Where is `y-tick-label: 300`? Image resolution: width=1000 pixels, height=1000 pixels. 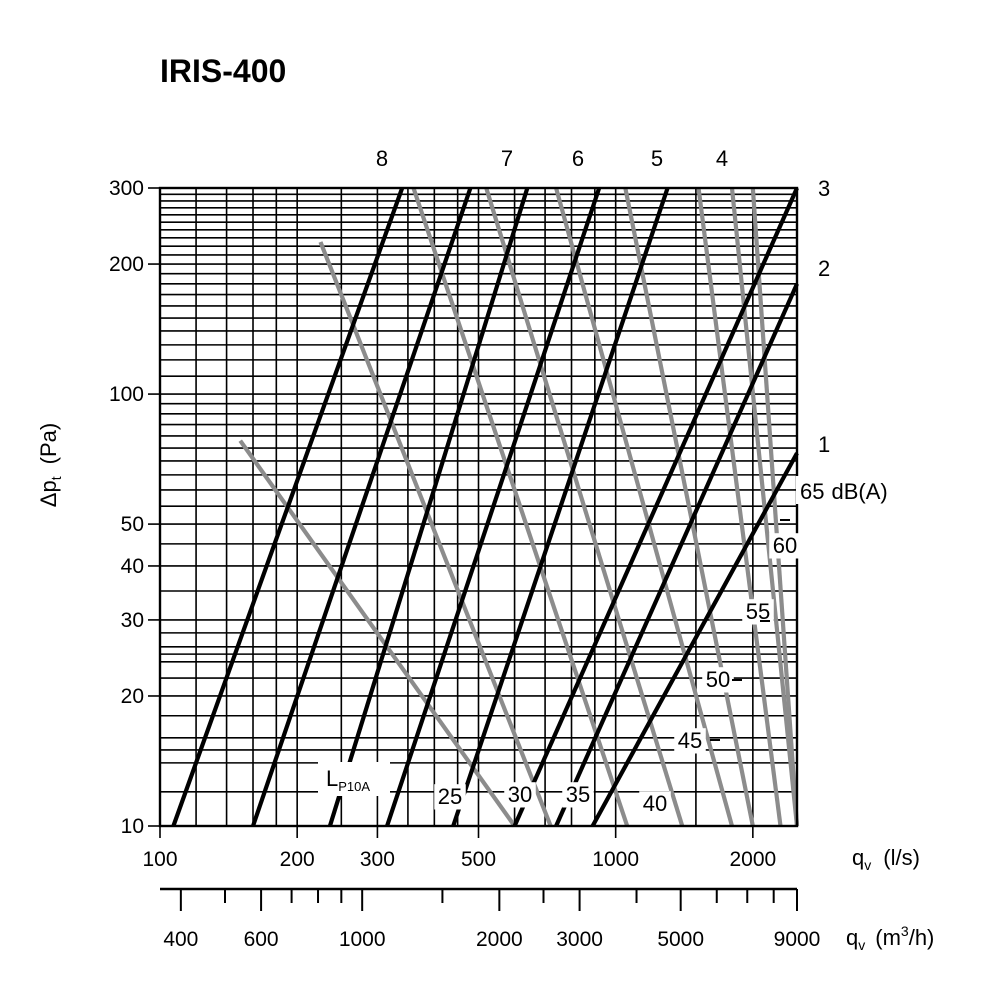 y-tick-label: 300 is located at coordinates (126, 188).